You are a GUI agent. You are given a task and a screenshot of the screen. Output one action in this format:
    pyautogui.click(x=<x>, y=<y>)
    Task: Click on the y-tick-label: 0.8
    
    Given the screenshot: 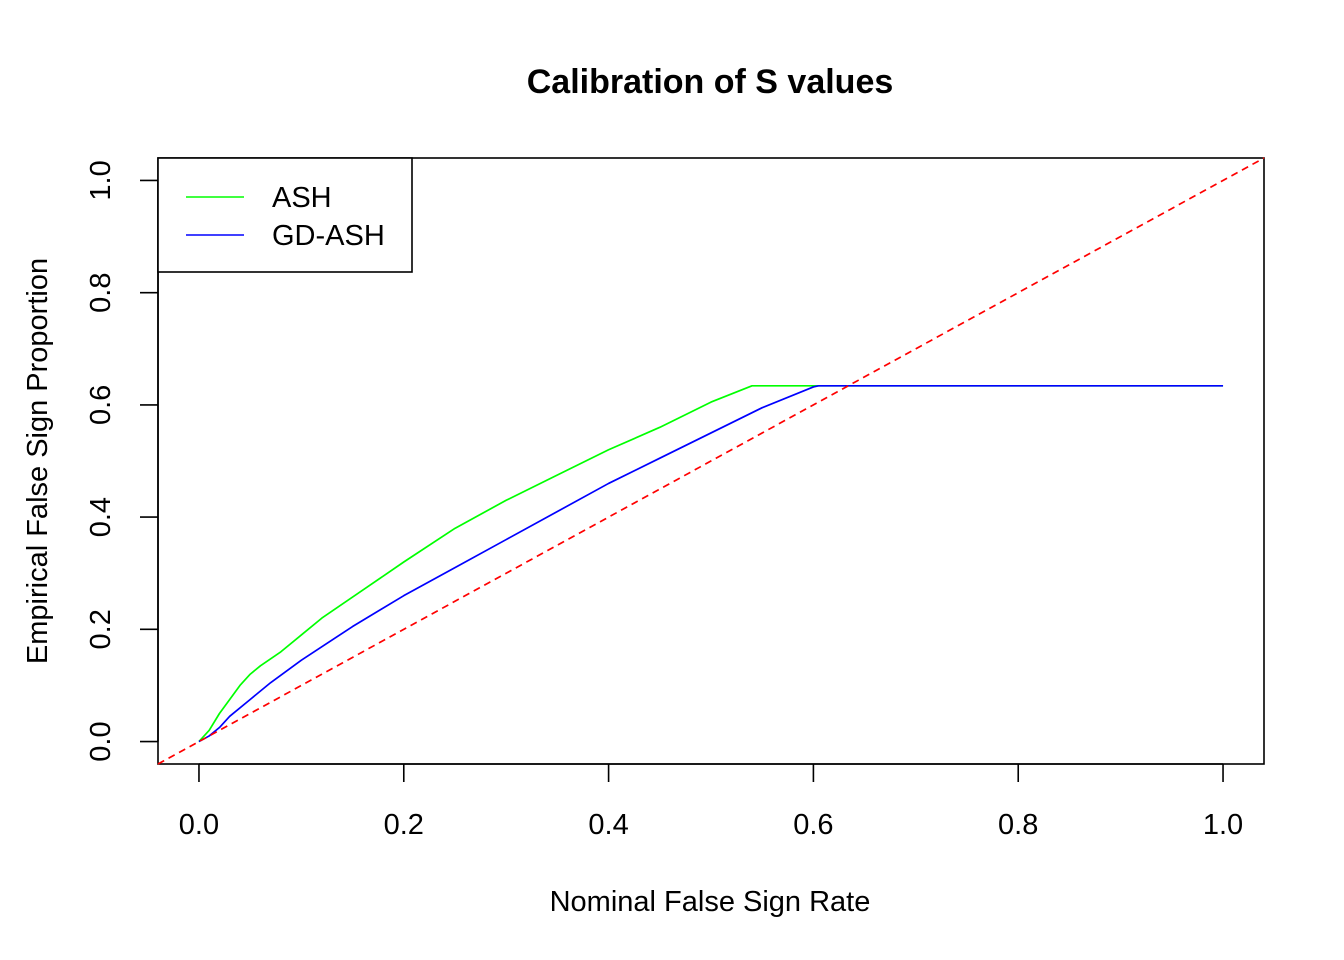 What is the action you would take?
    pyautogui.click(x=101, y=293)
    